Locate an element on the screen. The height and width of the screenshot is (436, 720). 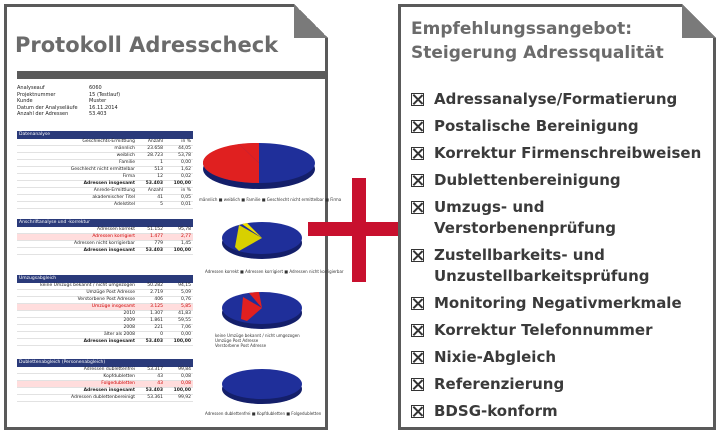
table-row: Familie 1 0,00 is located at coordinates (105, 163).